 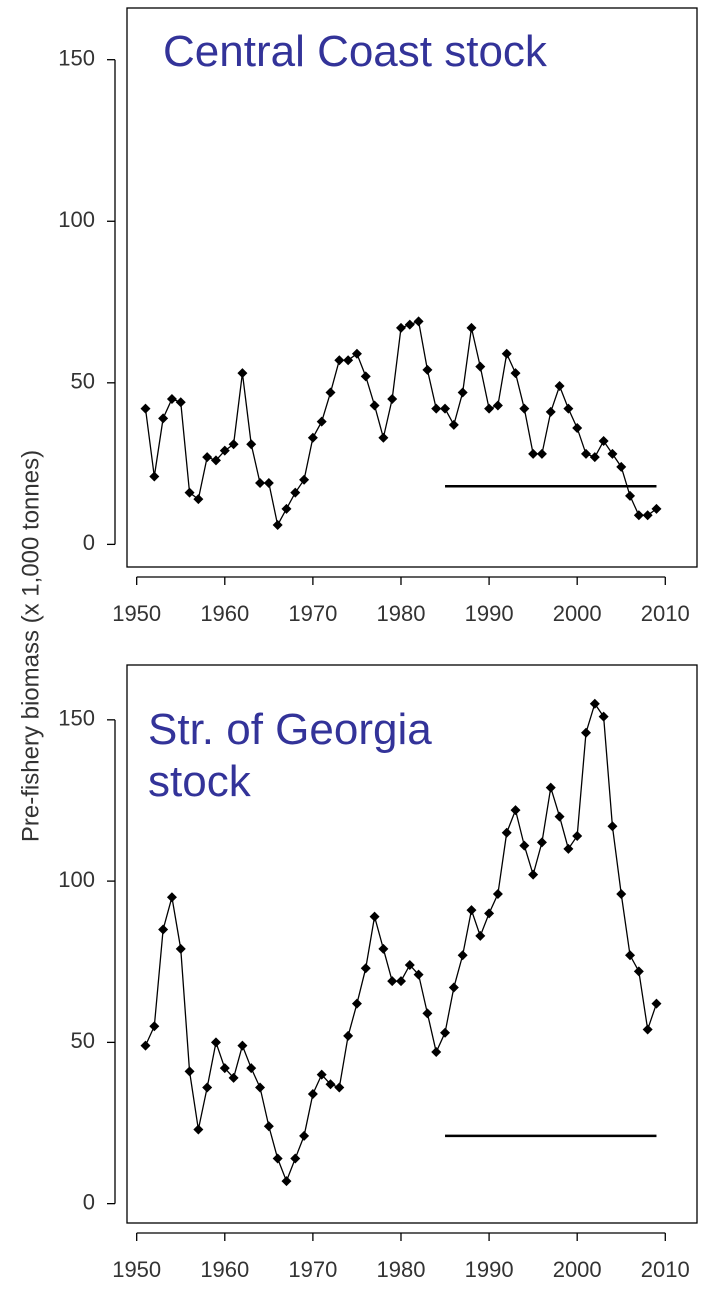 What do you see at coordinates (401, 613) in the screenshot?
I see `x-tick-label: 1980` at bounding box center [401, 613].